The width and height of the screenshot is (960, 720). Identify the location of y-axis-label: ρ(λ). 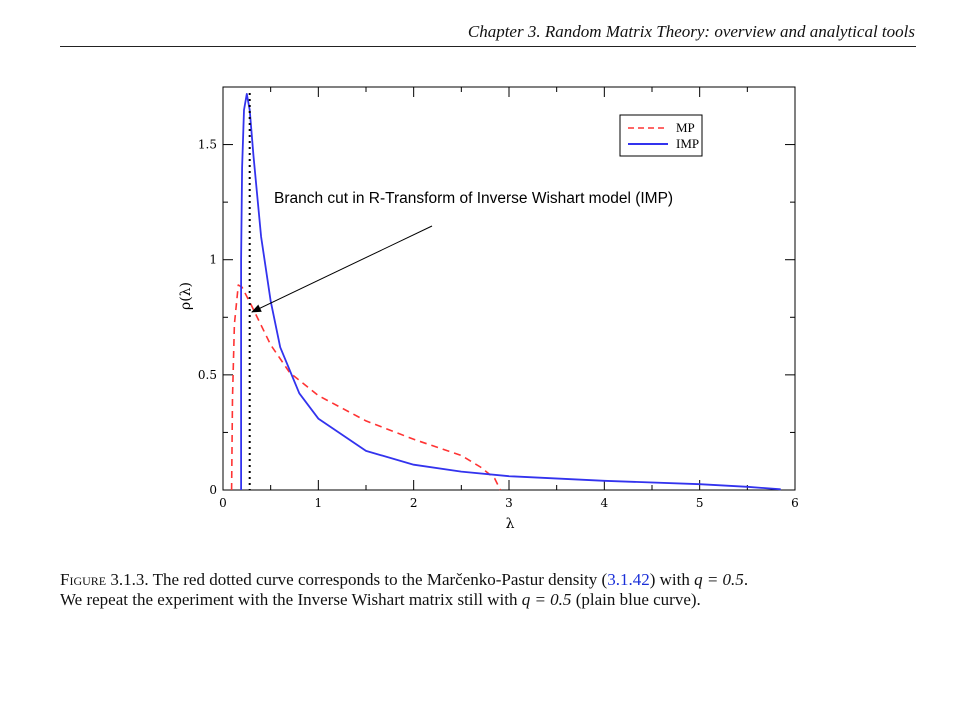
(186, 296).